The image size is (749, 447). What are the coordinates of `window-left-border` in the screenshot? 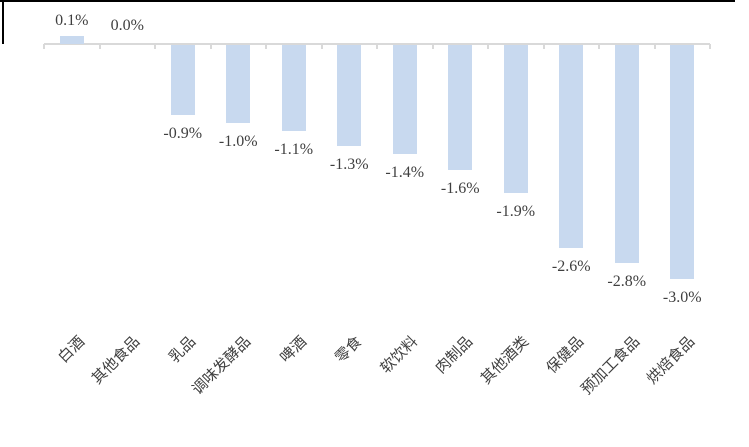 It's located at (3, 22).